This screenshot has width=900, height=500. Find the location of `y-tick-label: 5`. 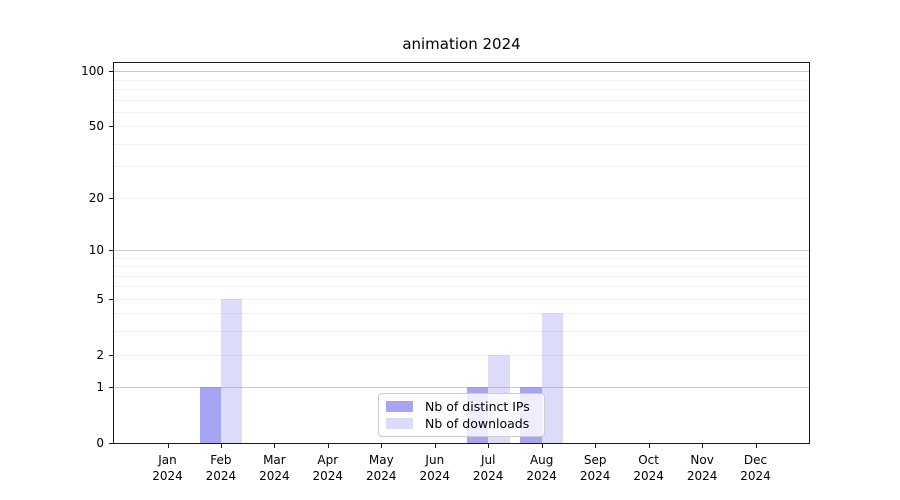

y-tick-label: 5 is located at coordinates (100, 298).